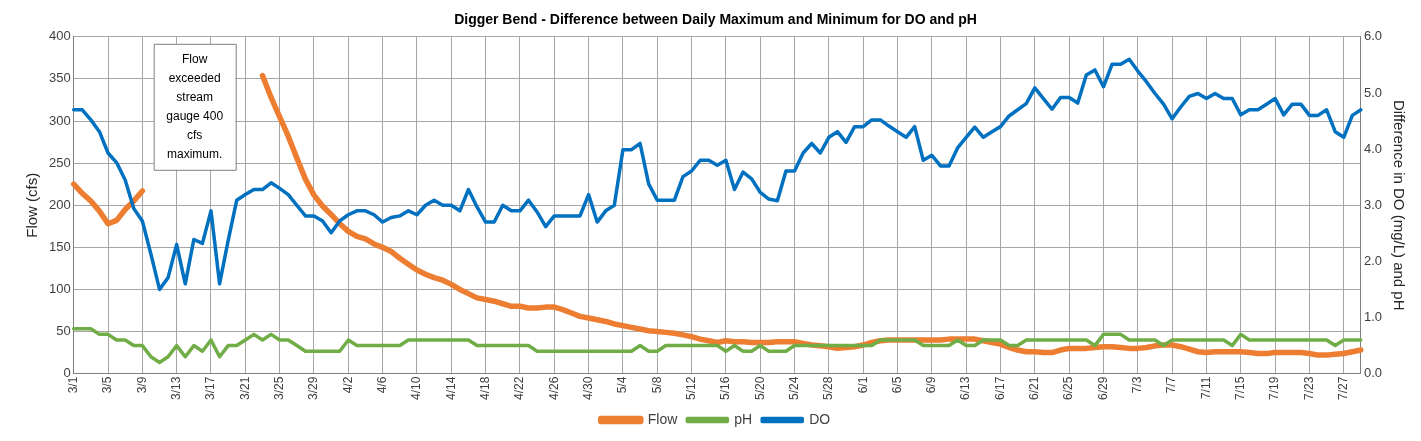  Describe the element at coordinates (484, 388) in the screenshot. I see `x-tick-label: 4/18` at that location.